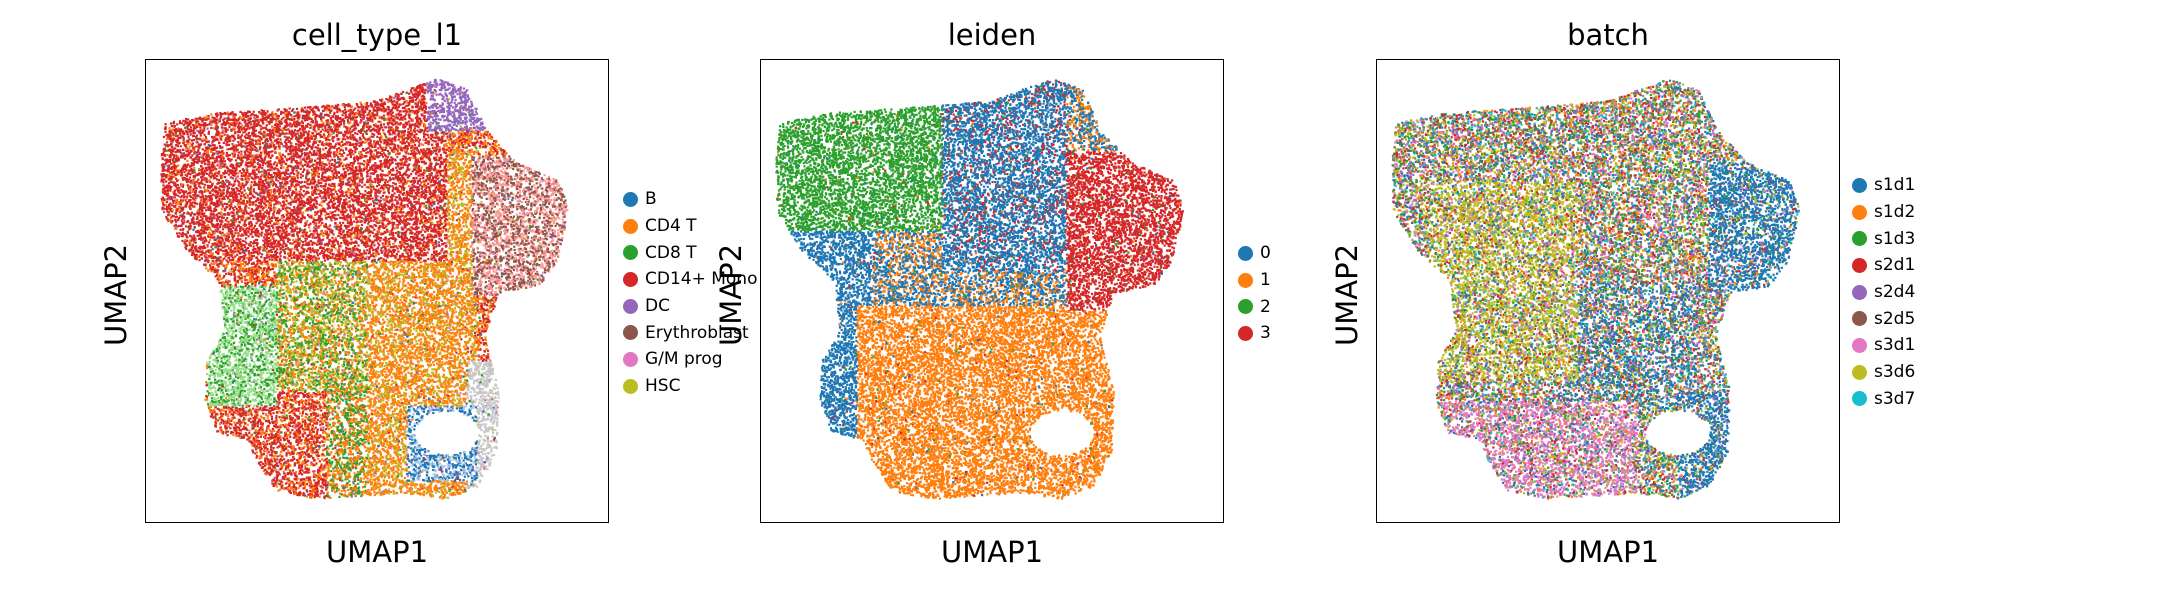  What do you see at coordinates (1894, 372) in the screenshot?
I see `legend-label: s3d6` at bounding box center [1894, 372].